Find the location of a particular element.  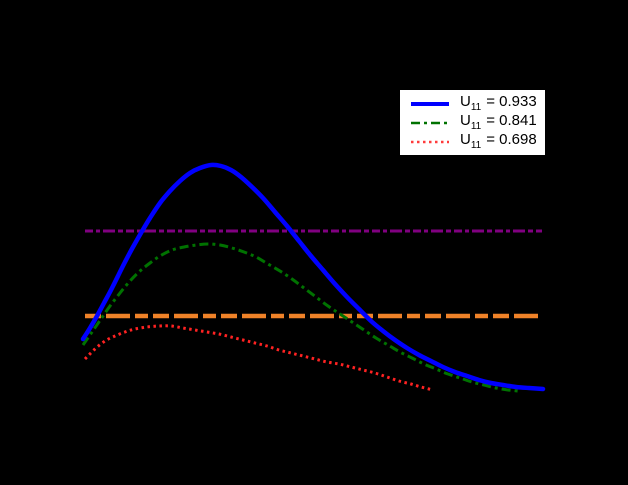

legend-item: U11 = 0.933 is located at coordinates (474, 103).